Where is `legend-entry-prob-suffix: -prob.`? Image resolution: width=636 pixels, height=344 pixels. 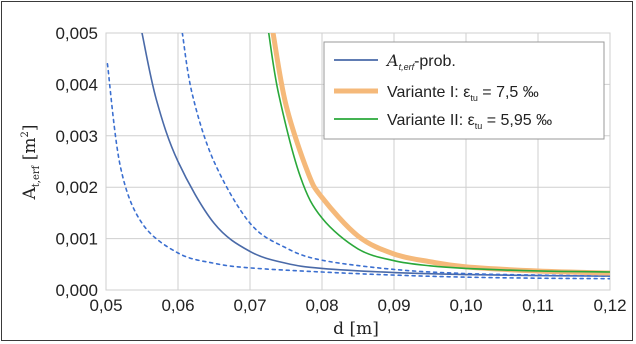 legend-entry-prob-suffix: -prob. is located at coordinates (435, 61).